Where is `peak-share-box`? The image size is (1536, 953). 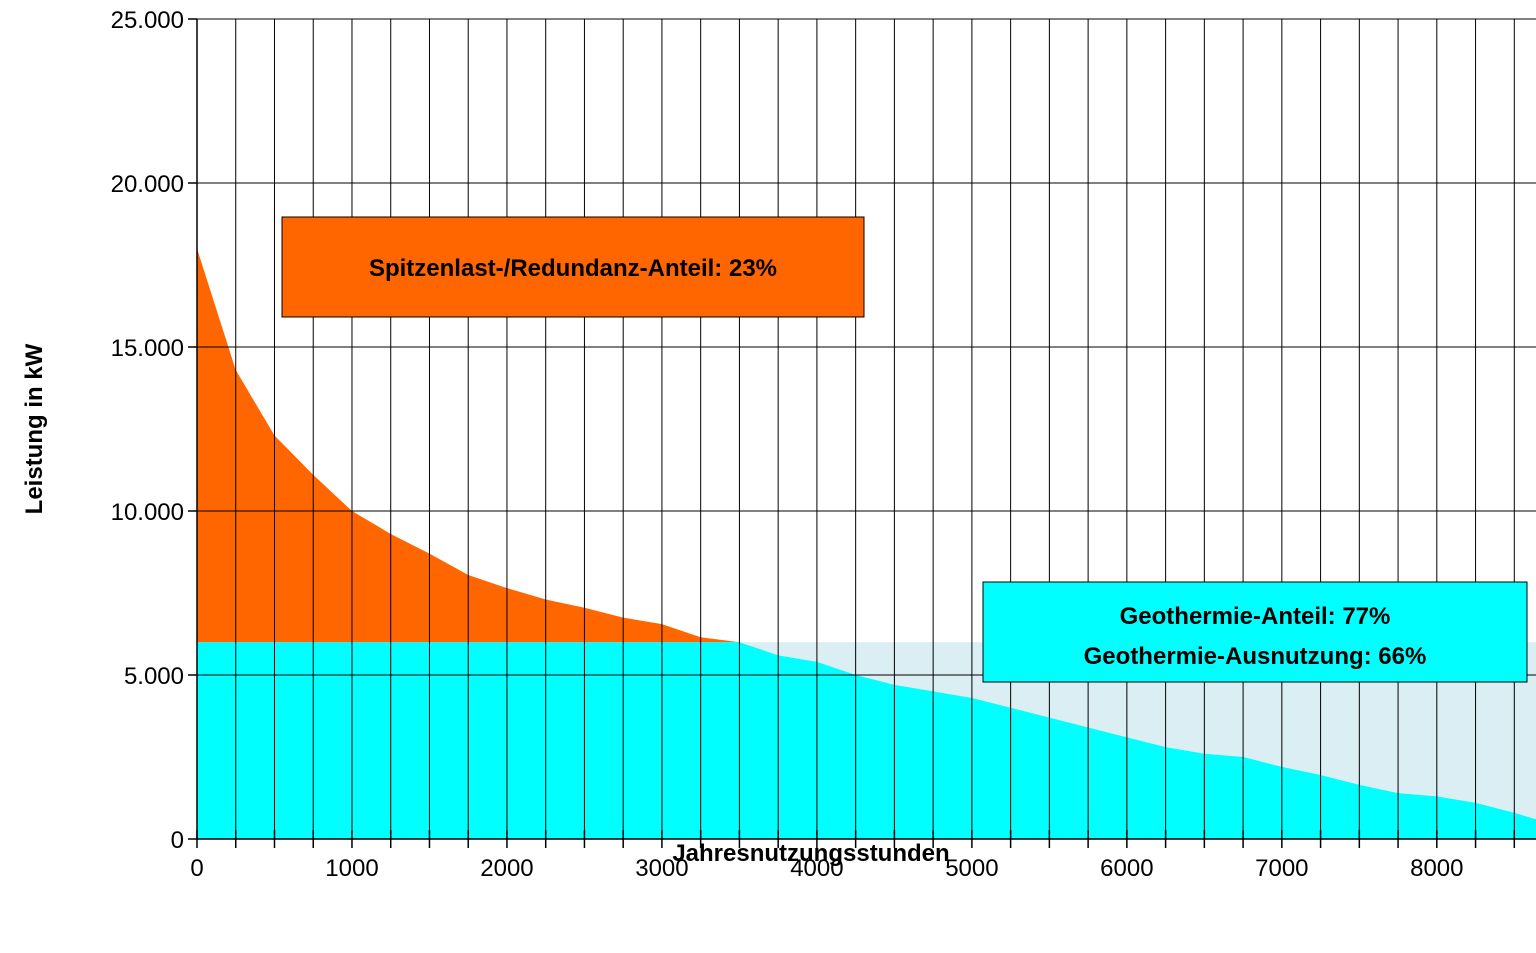 peak-share-box is located at coordinates (573, 267).